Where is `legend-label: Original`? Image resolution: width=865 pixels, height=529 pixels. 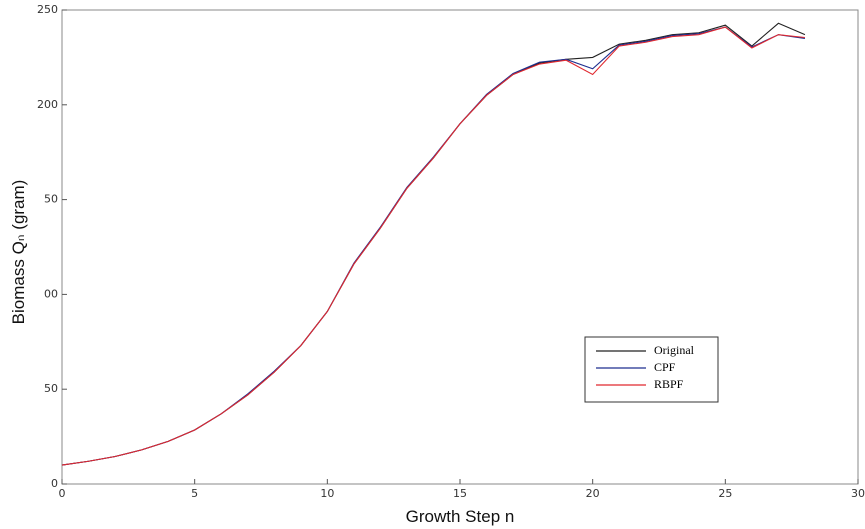 legend-label: Original is located at coordinates (674, 350).